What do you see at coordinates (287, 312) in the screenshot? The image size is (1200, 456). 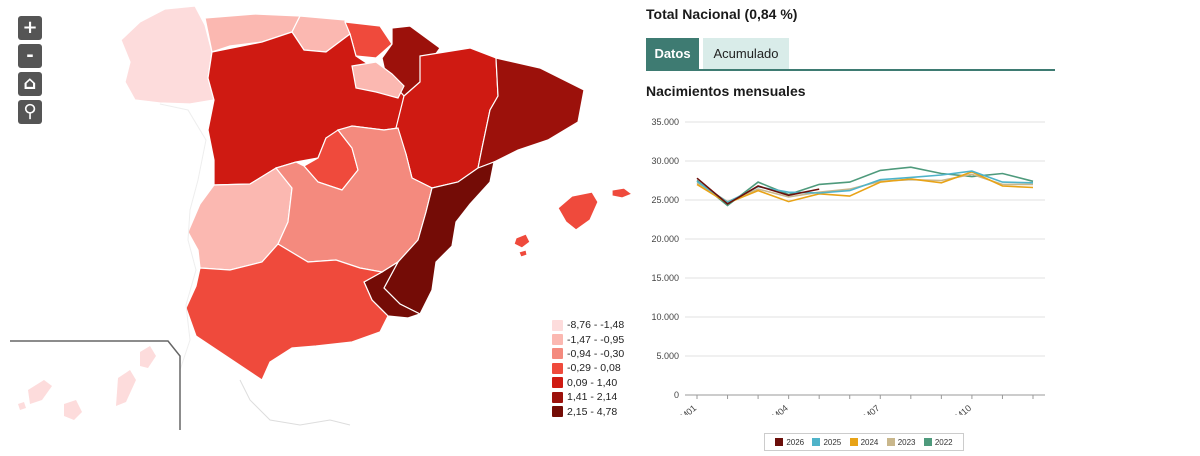 I see `region-andalucia` at bounding box center [287, 312].